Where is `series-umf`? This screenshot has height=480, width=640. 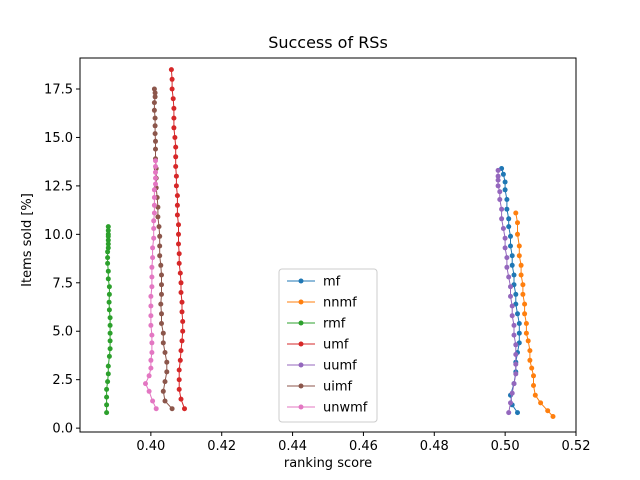 series-umf is located at coordinates (177, 239).